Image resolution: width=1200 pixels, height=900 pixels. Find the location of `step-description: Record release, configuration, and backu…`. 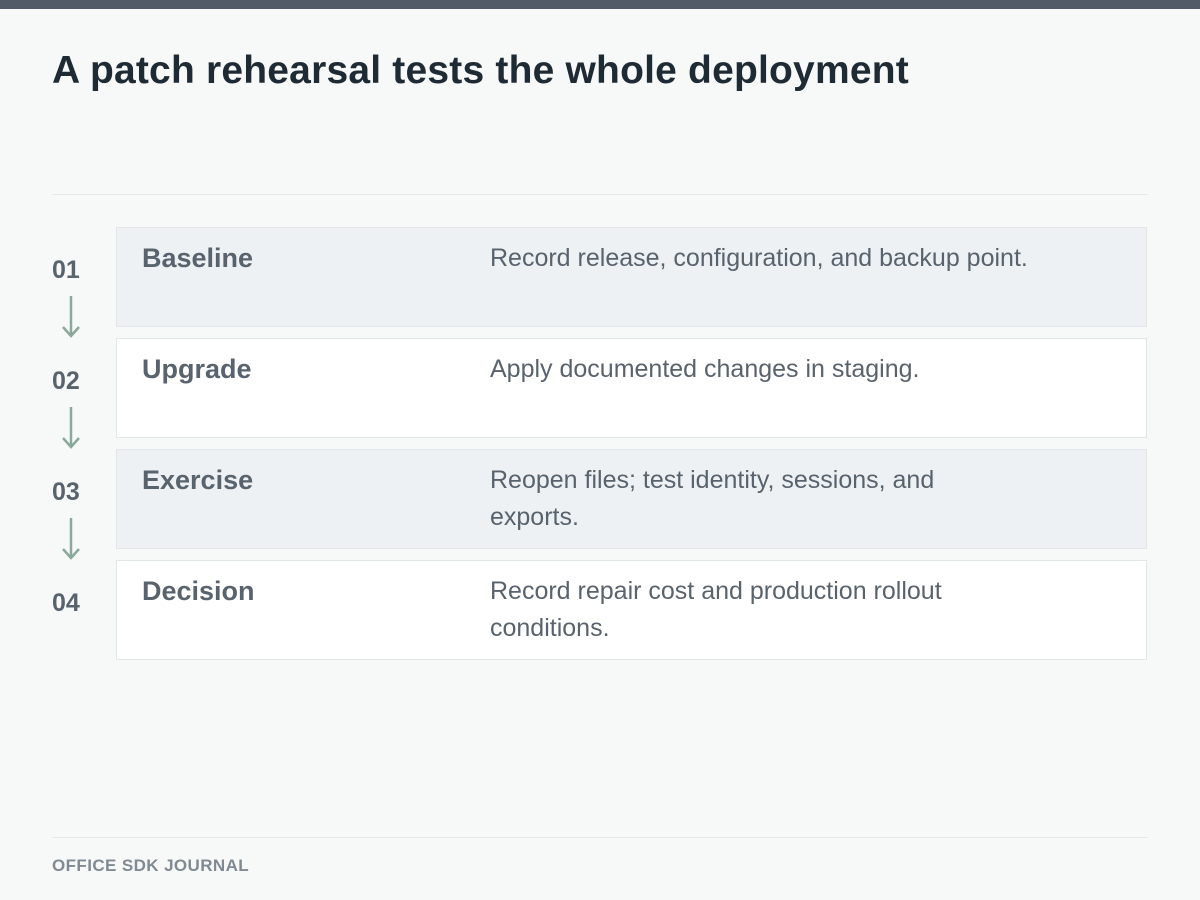

step-description: Record release, configuration, and backu… is located at coordinates (759, 258).